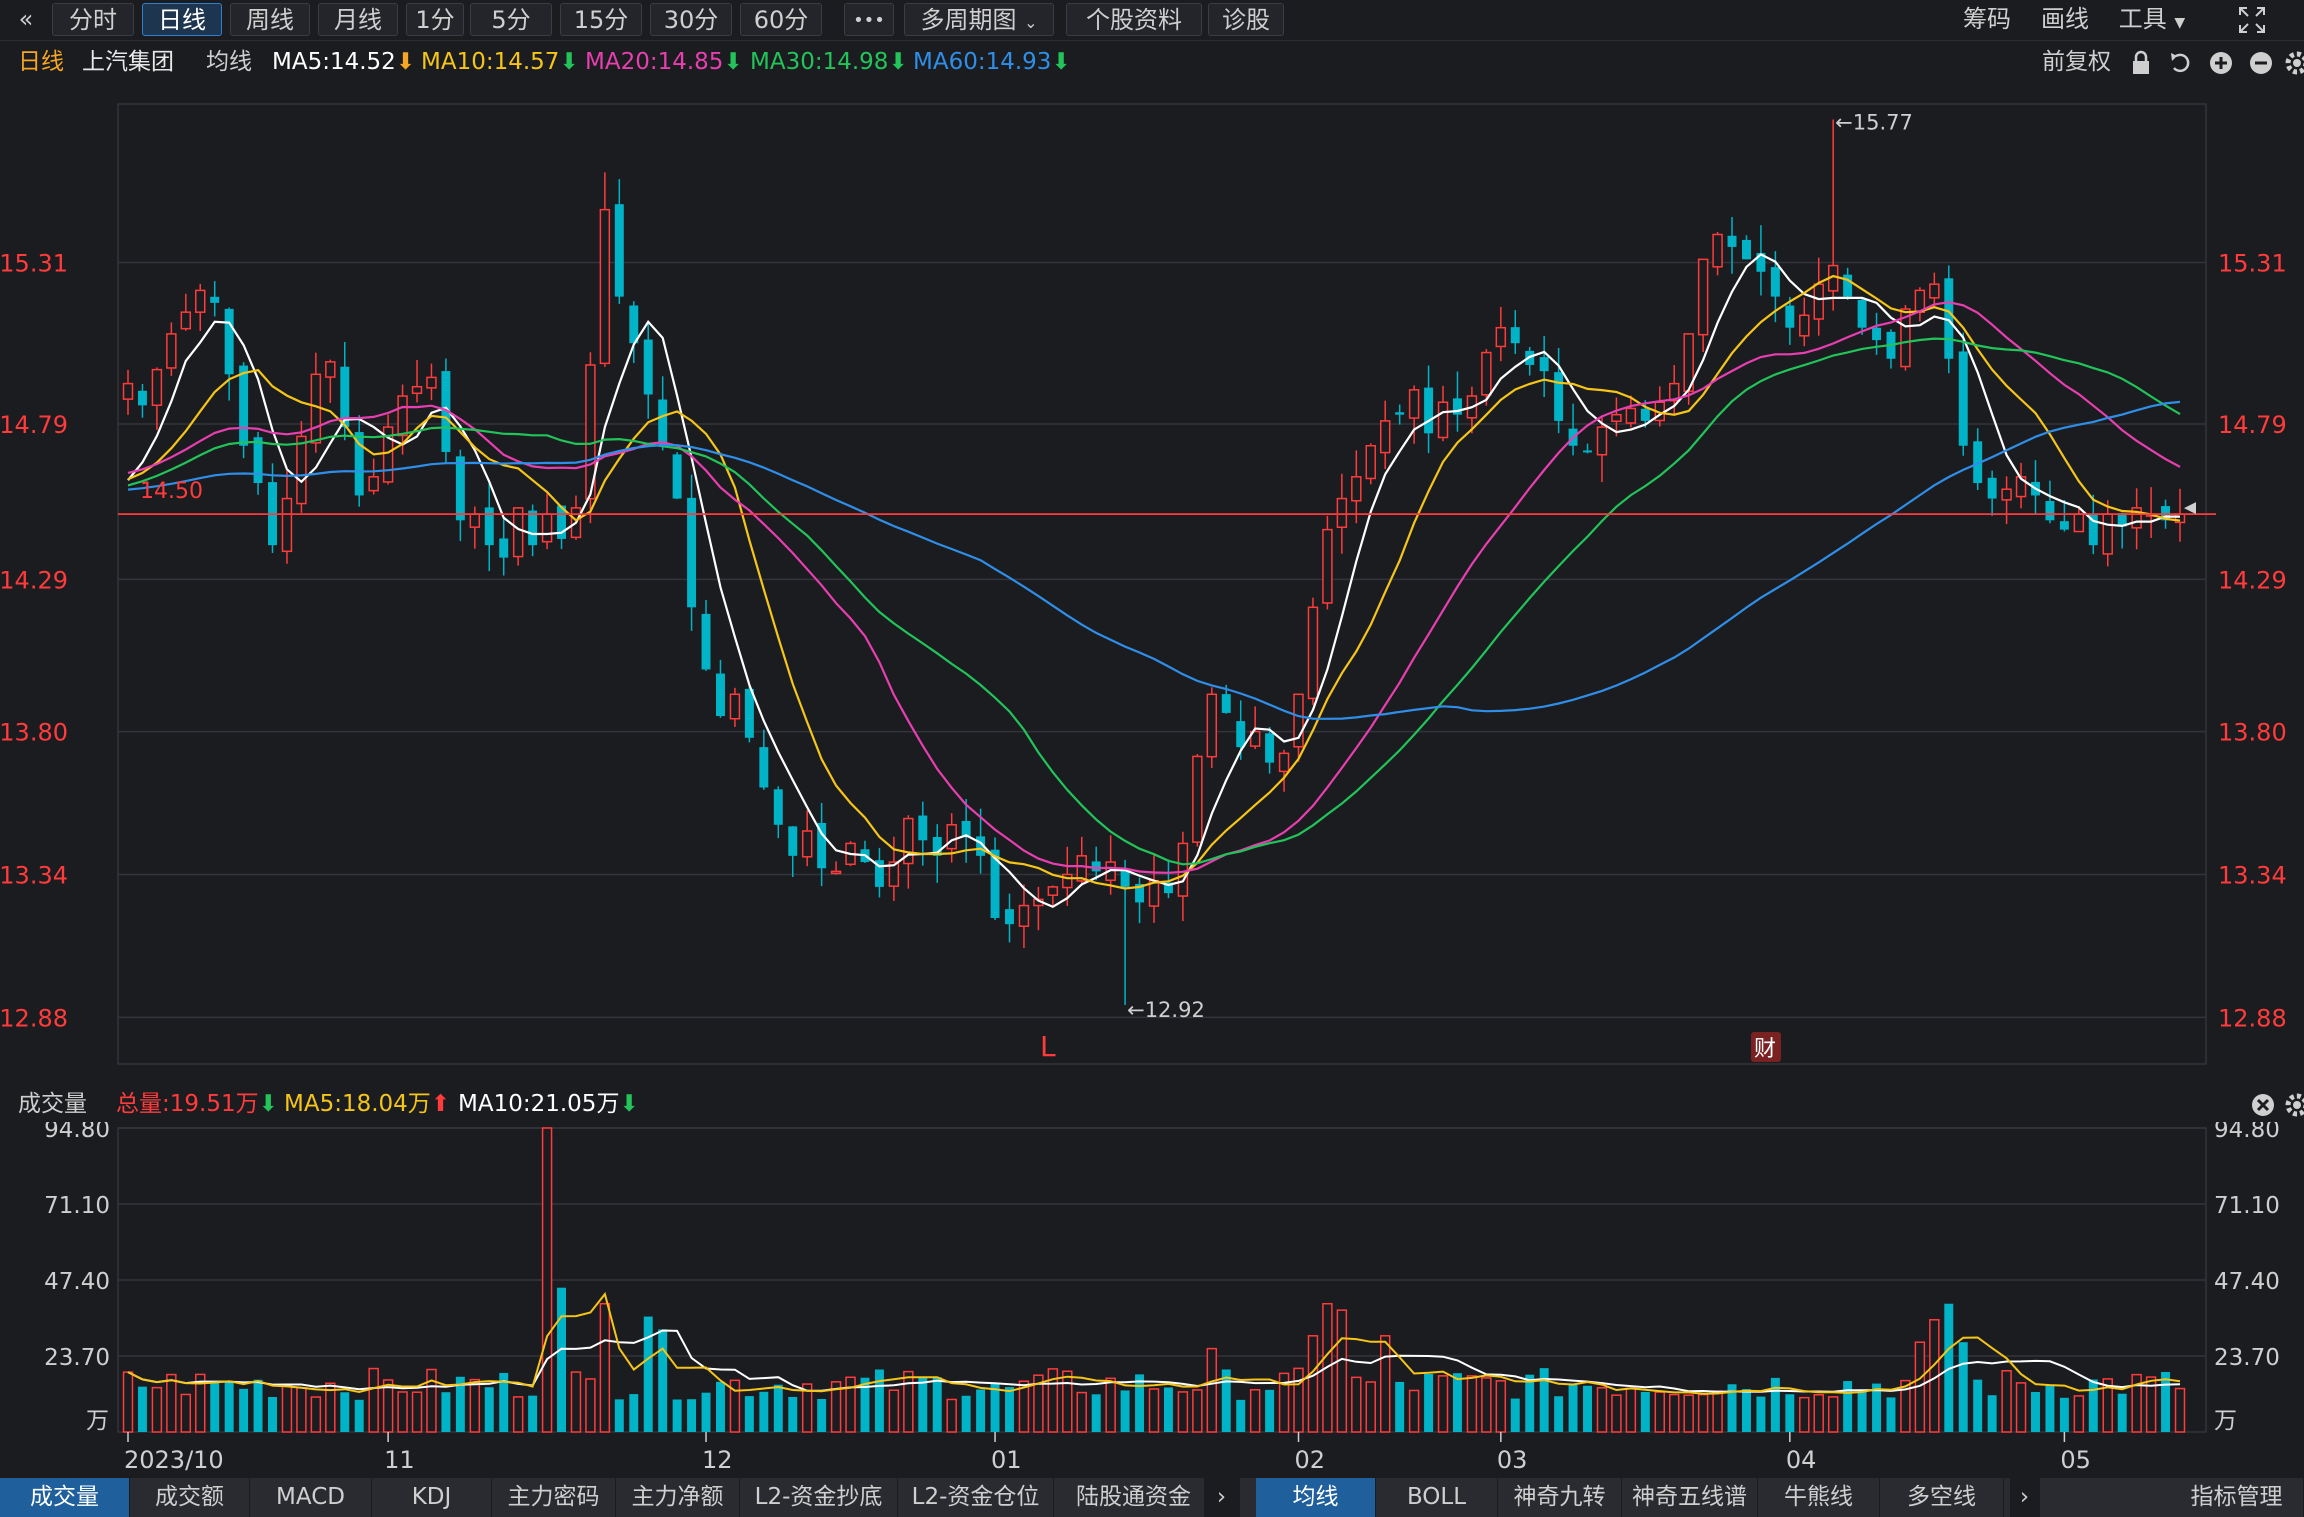 This screenshot has width=2304, height=1517. Describe the element at coordinates (2065, 19) in the screenshot. I see `draw-line-button: 画线` at that location.